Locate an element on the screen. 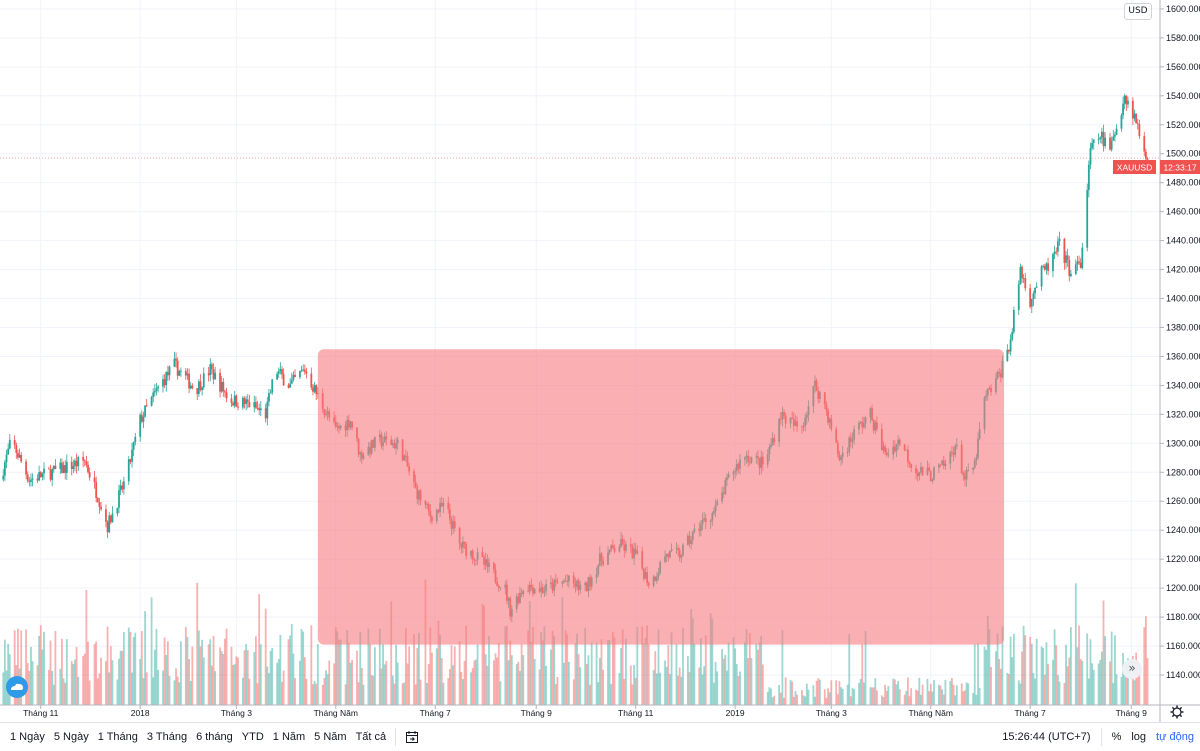 This screenshot has width=1200, height=751. range-1-month: 1 Tháng is located at coordinates (117, 737).